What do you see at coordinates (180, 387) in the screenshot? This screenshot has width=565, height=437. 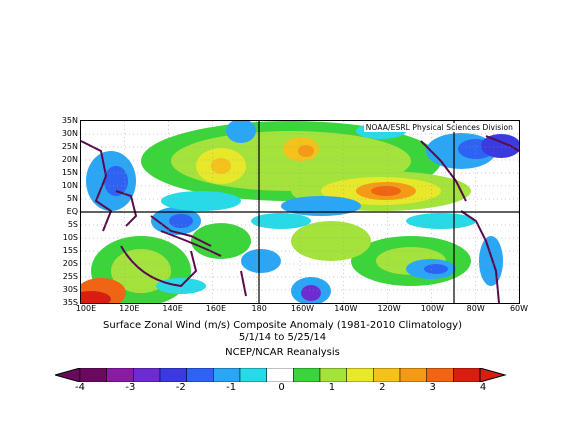 I see `colorbar-tick-label: -2` at bounding box center [180, 387].